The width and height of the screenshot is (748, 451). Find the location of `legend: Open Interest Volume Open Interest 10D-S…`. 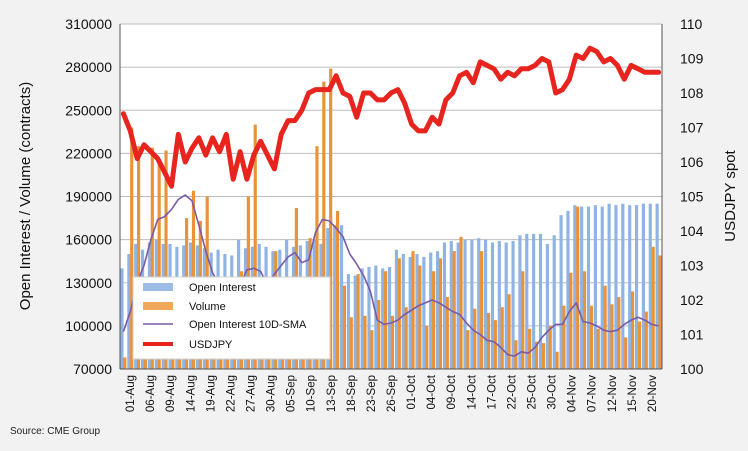

legend: Open Interest Volume Open Interest 10D-S… is located at coordinates (231, 318).